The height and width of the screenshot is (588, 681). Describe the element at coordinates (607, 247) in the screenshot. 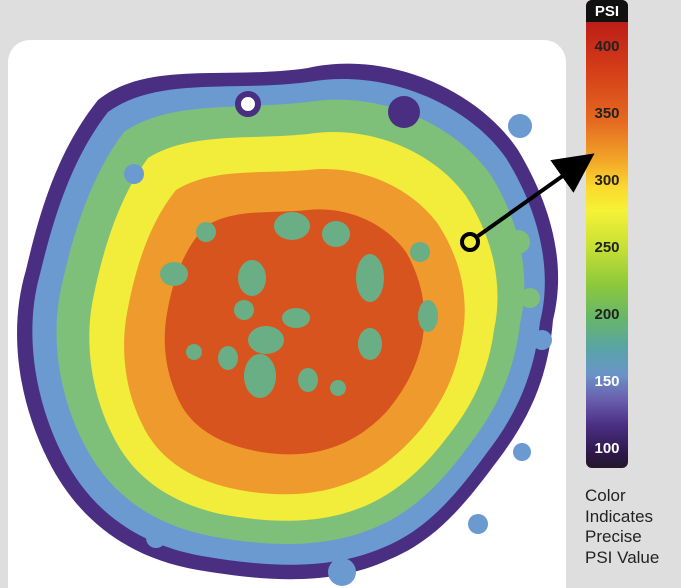

I see `scale-tick-250: 250` at that location.